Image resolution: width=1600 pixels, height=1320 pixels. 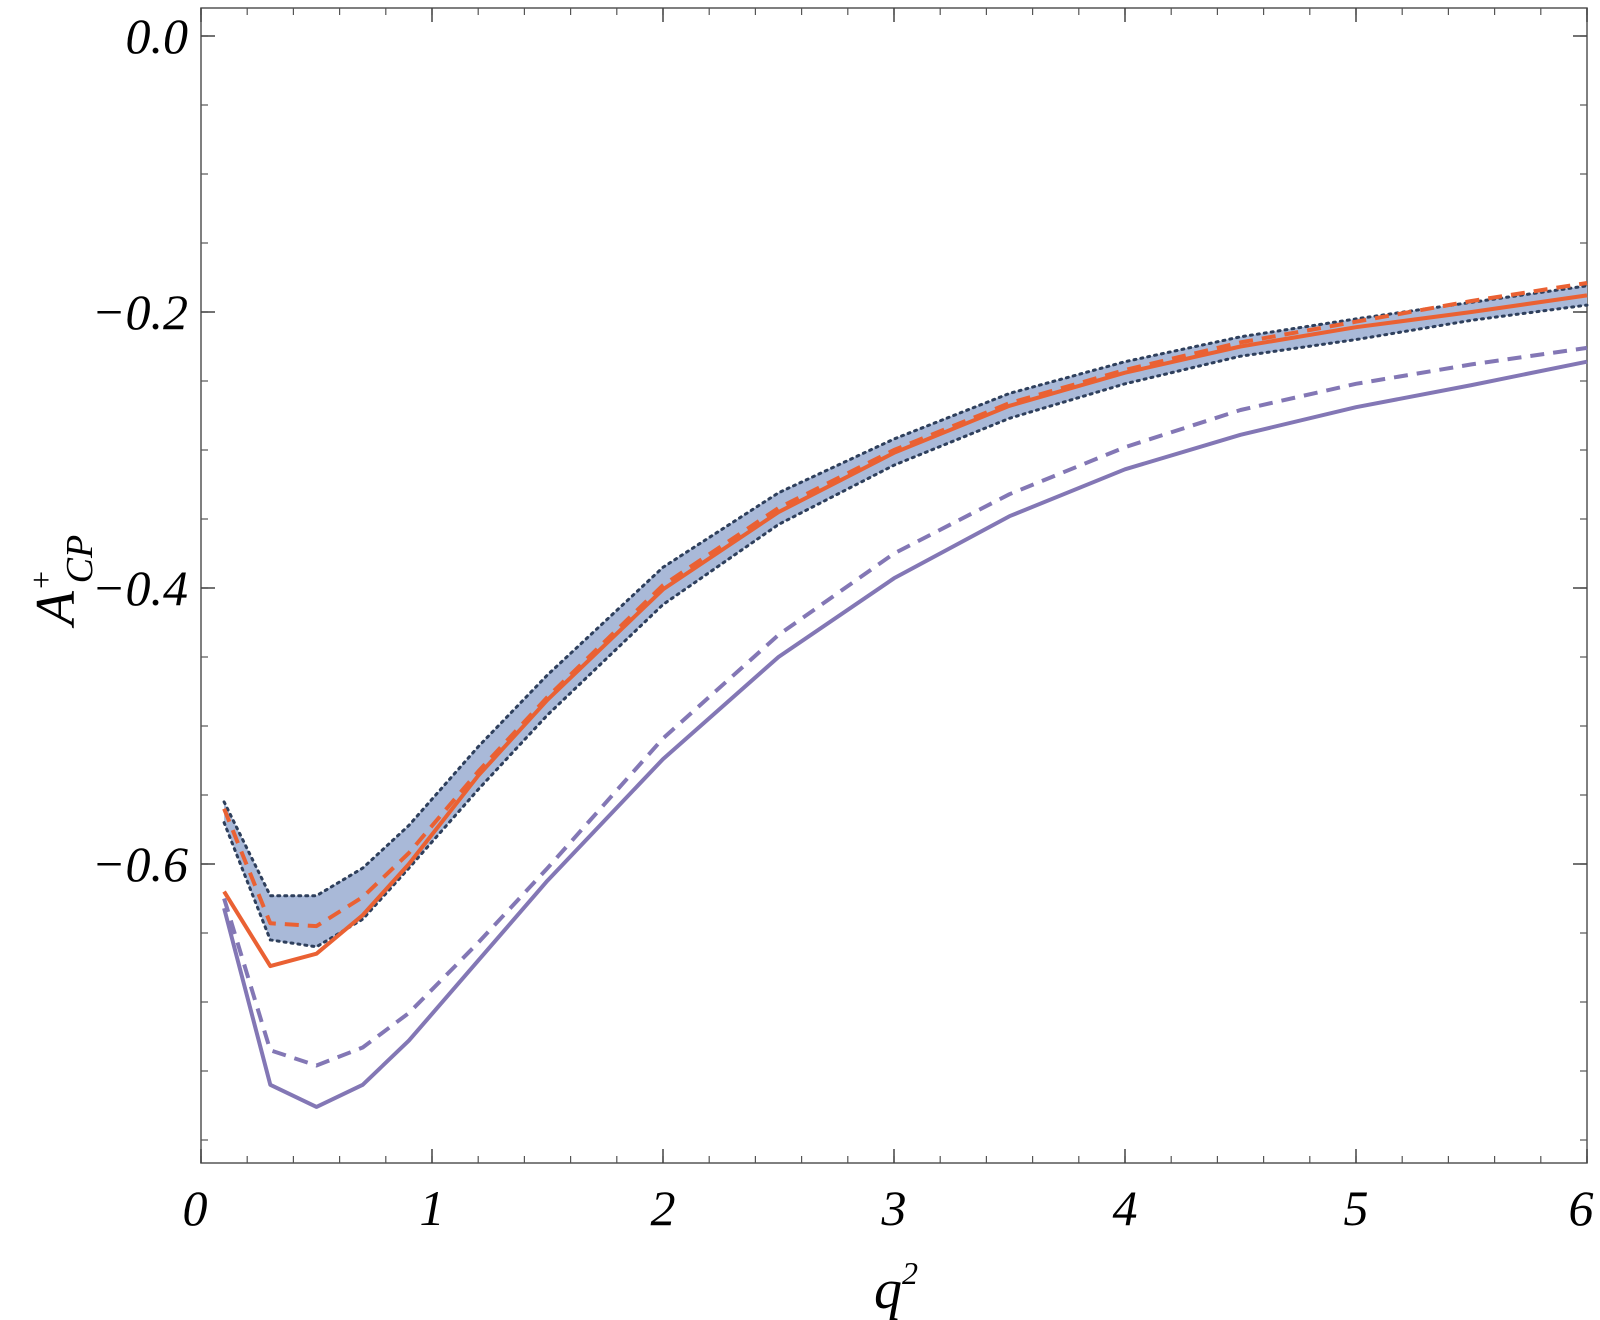 What do you see at coordinates (894, 1208) in the screenshot?
I see `x-tick-label: 3` at bounding box center [894, 1208].